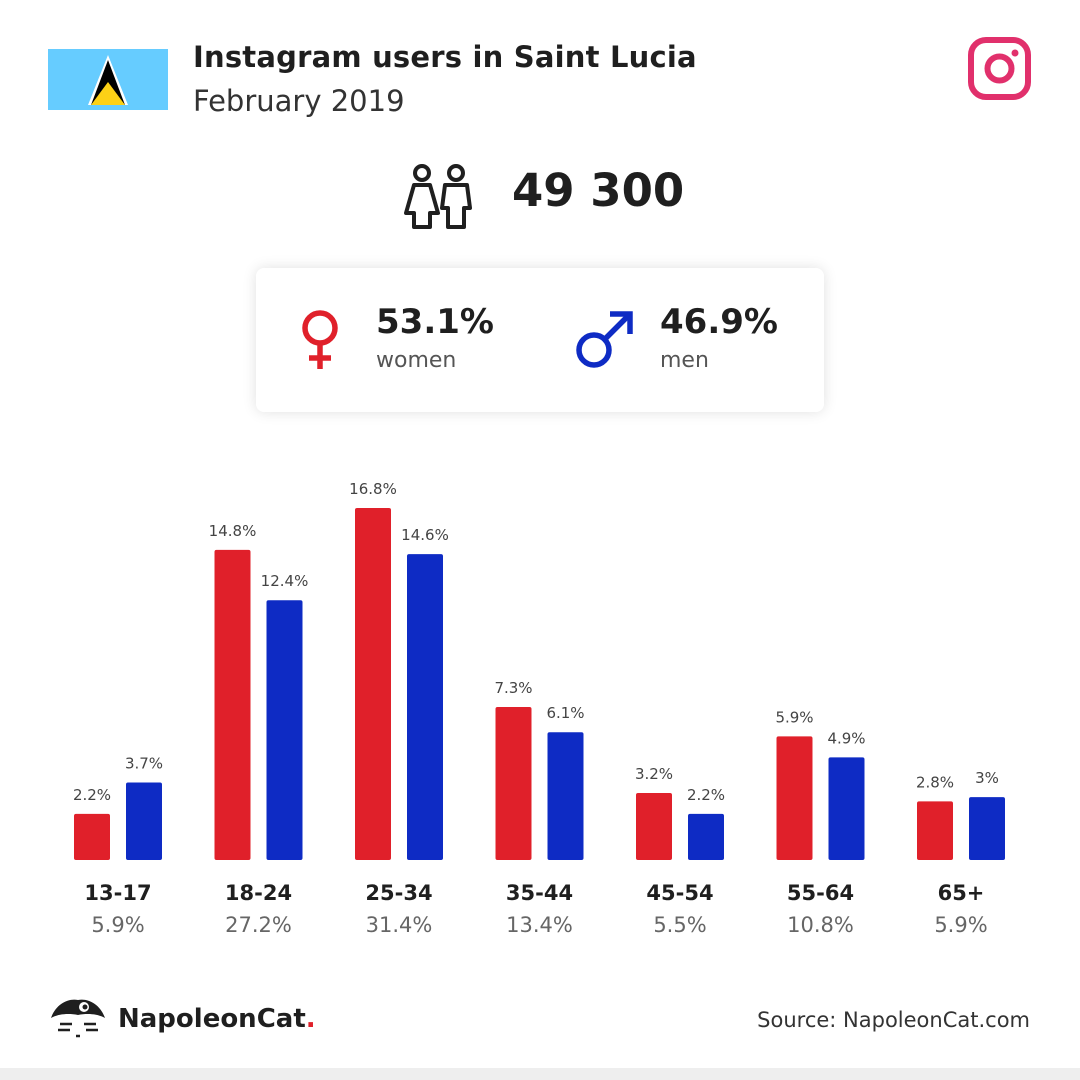 This screenshot has width=1080, height=1080. I want to click on category-total: 13.4%, so click(539, 925).